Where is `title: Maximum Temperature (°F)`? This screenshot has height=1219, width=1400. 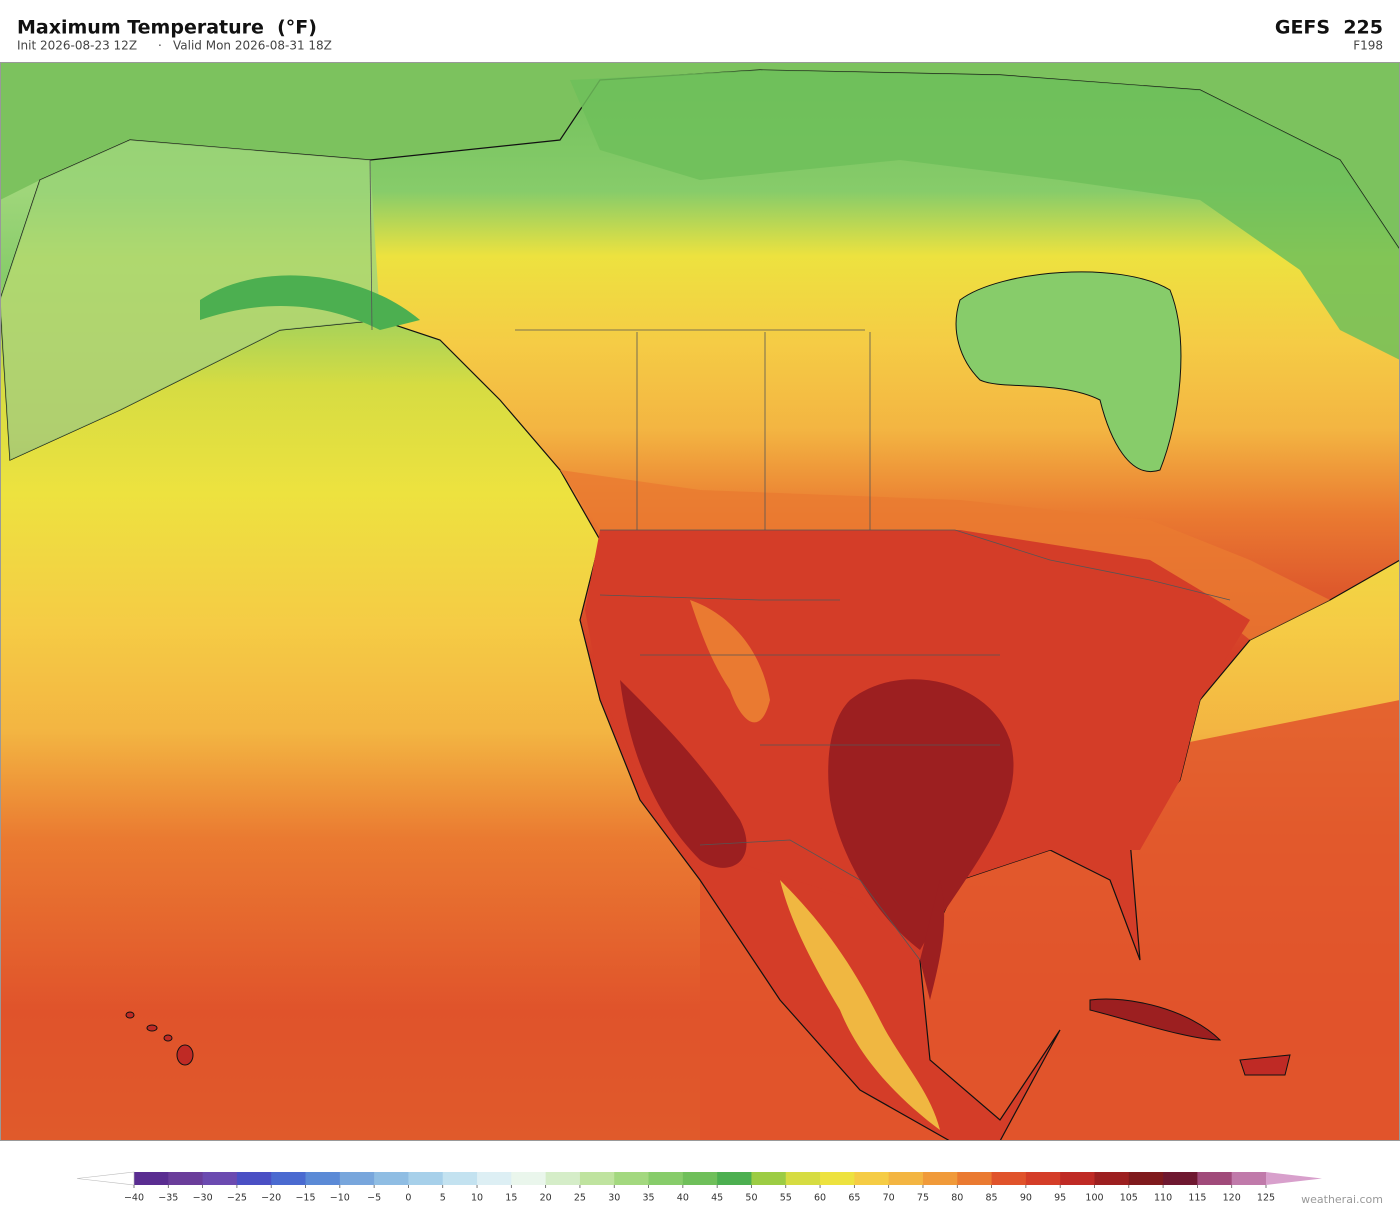 title: Maximum Temperature (°F) is located at coordinates (167, 28).